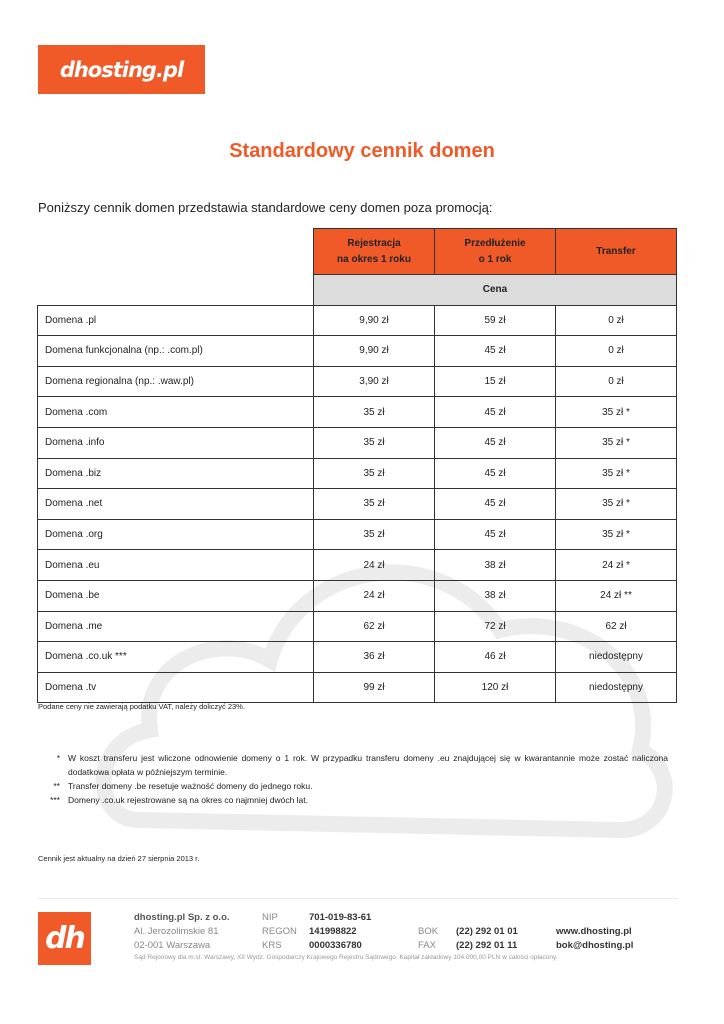 The height and width of the screenshot is (1024, 724). Describe the element at coordinates (175, 473) in the screenshot. I see `domain-name-cell: Domena .biz` at that location.